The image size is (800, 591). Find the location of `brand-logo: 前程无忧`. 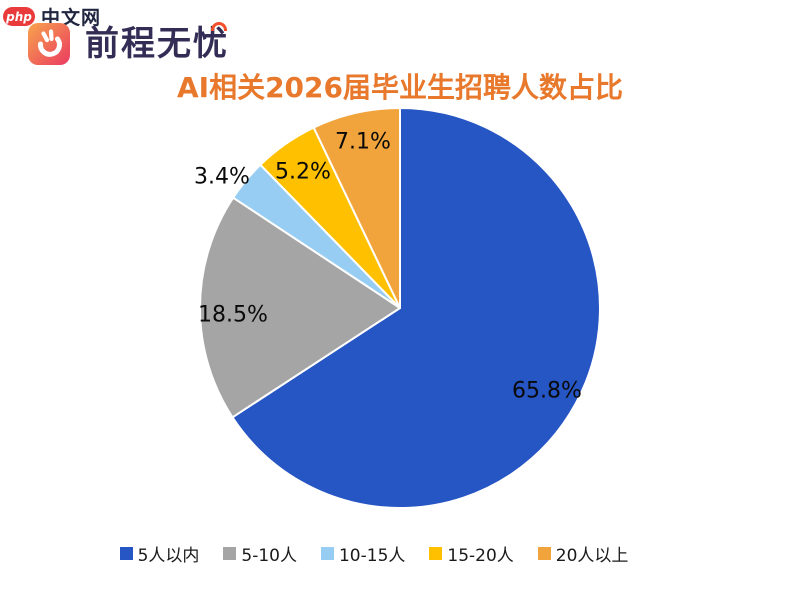

brand-logo: 前程无忧 is located at coordinates (128, 43).